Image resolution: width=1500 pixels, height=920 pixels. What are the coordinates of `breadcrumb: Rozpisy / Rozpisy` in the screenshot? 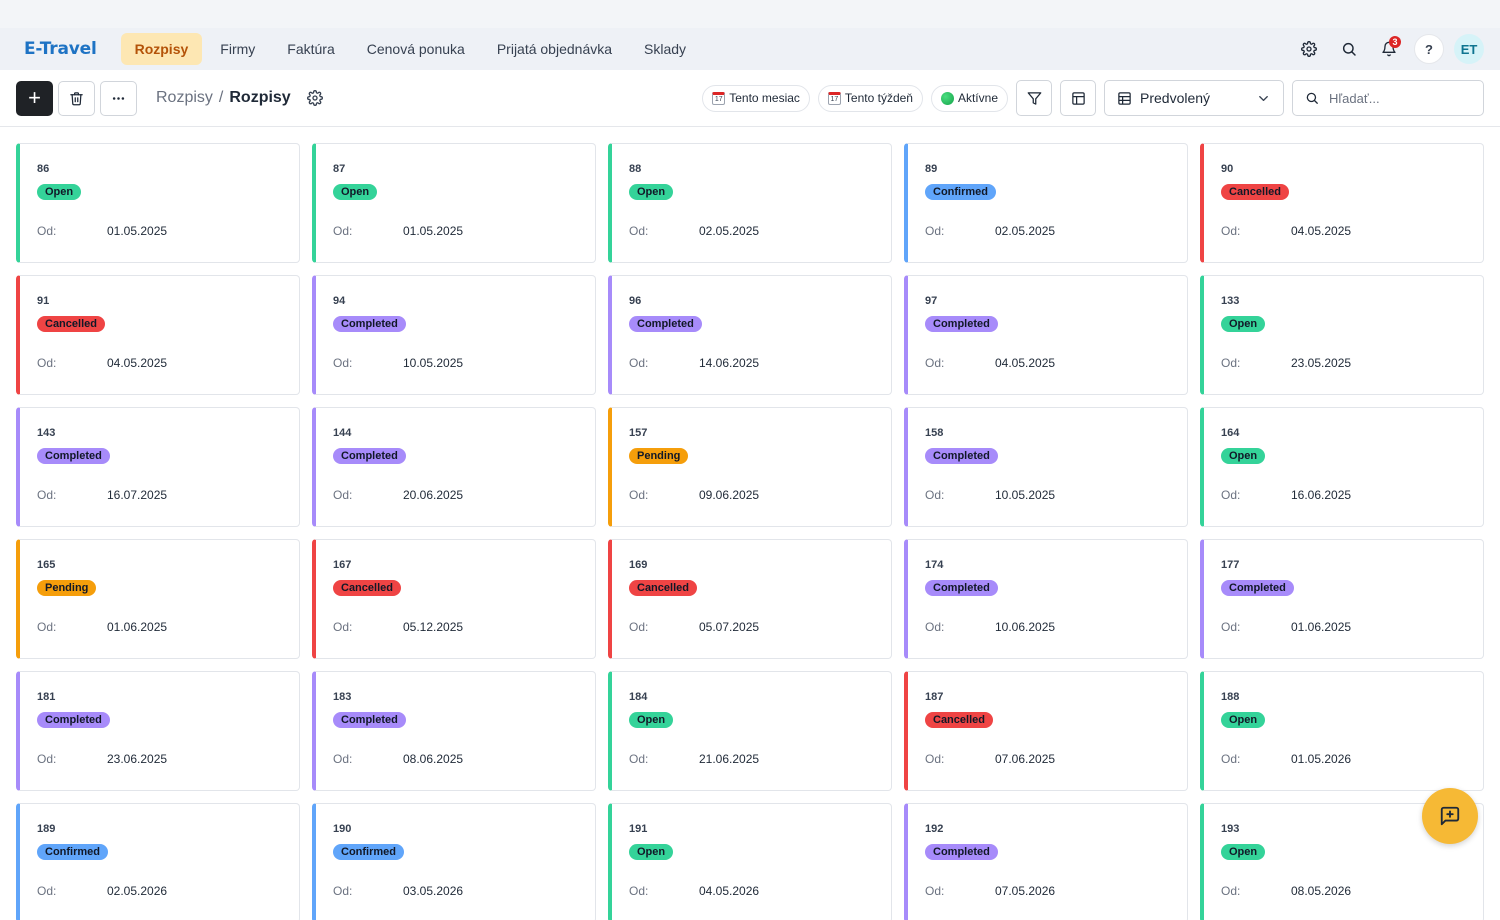 It's located at (239, 98).